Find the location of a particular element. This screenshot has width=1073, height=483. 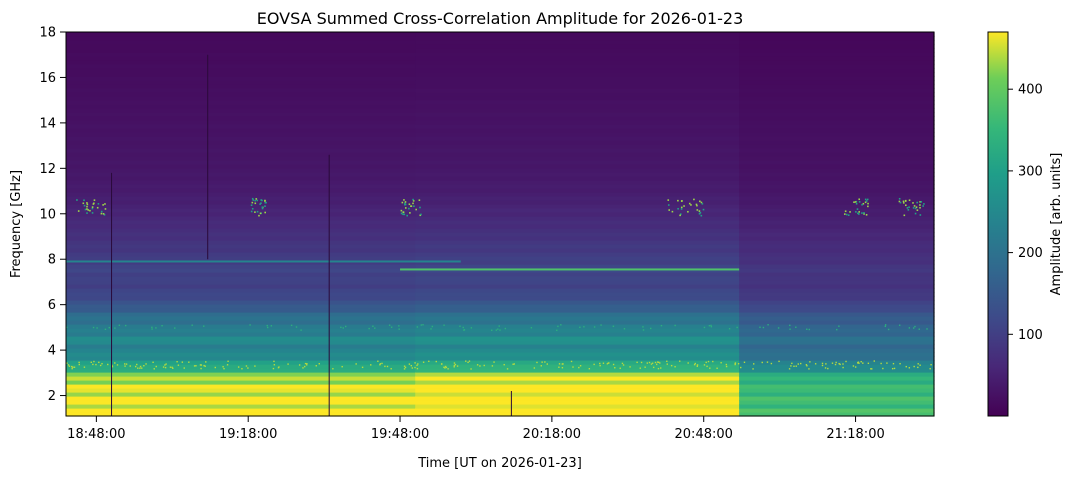

y-tick-label: 4 is located at coordinates (52, 351).